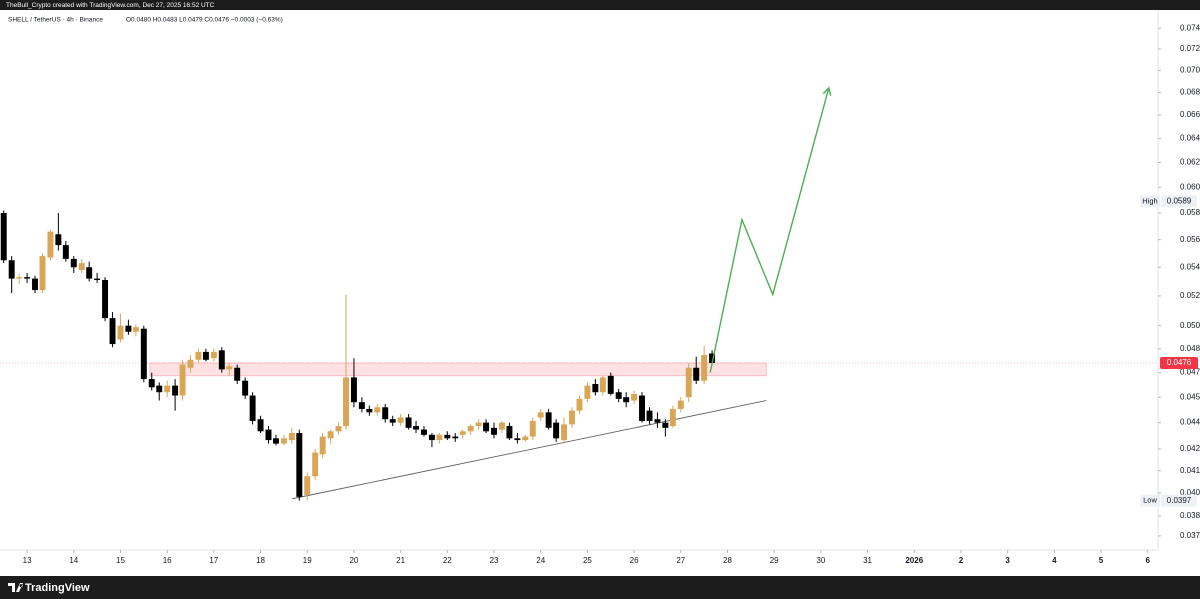 Image resolution: width=1200 pixels, height=599 pixels. What do you see at coordinates (1190, 535) in the screenshot?
I see `y-tick-label: 0.0379` at bounding box center [1190, 535].